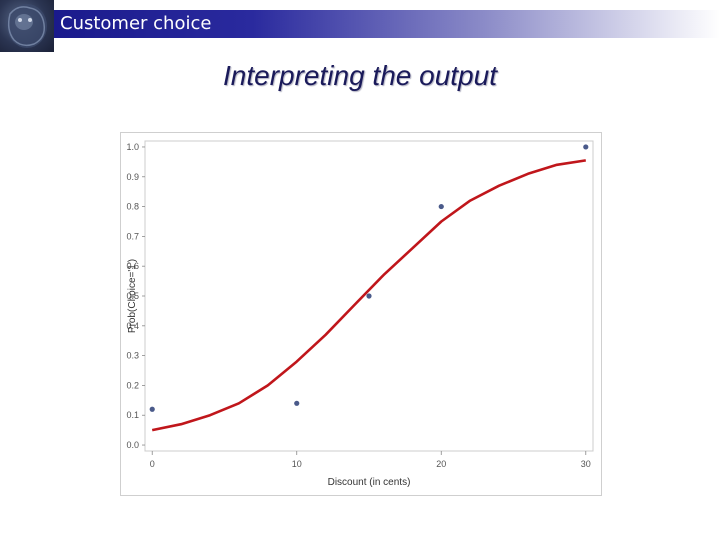  Describe the element at coordinates (370, 460) in the screenshot. I see `x-axis: 0 10 20 30` at that location.